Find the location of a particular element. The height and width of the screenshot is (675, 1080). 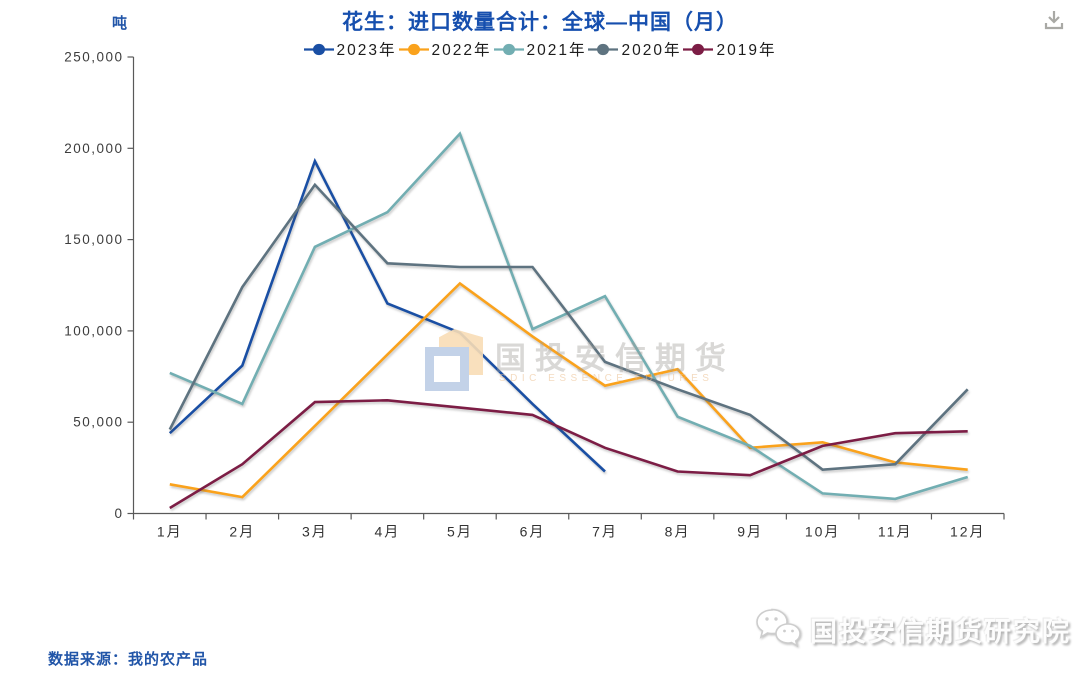

x-tick-label: 10月 is located at coordinates (823, 532).